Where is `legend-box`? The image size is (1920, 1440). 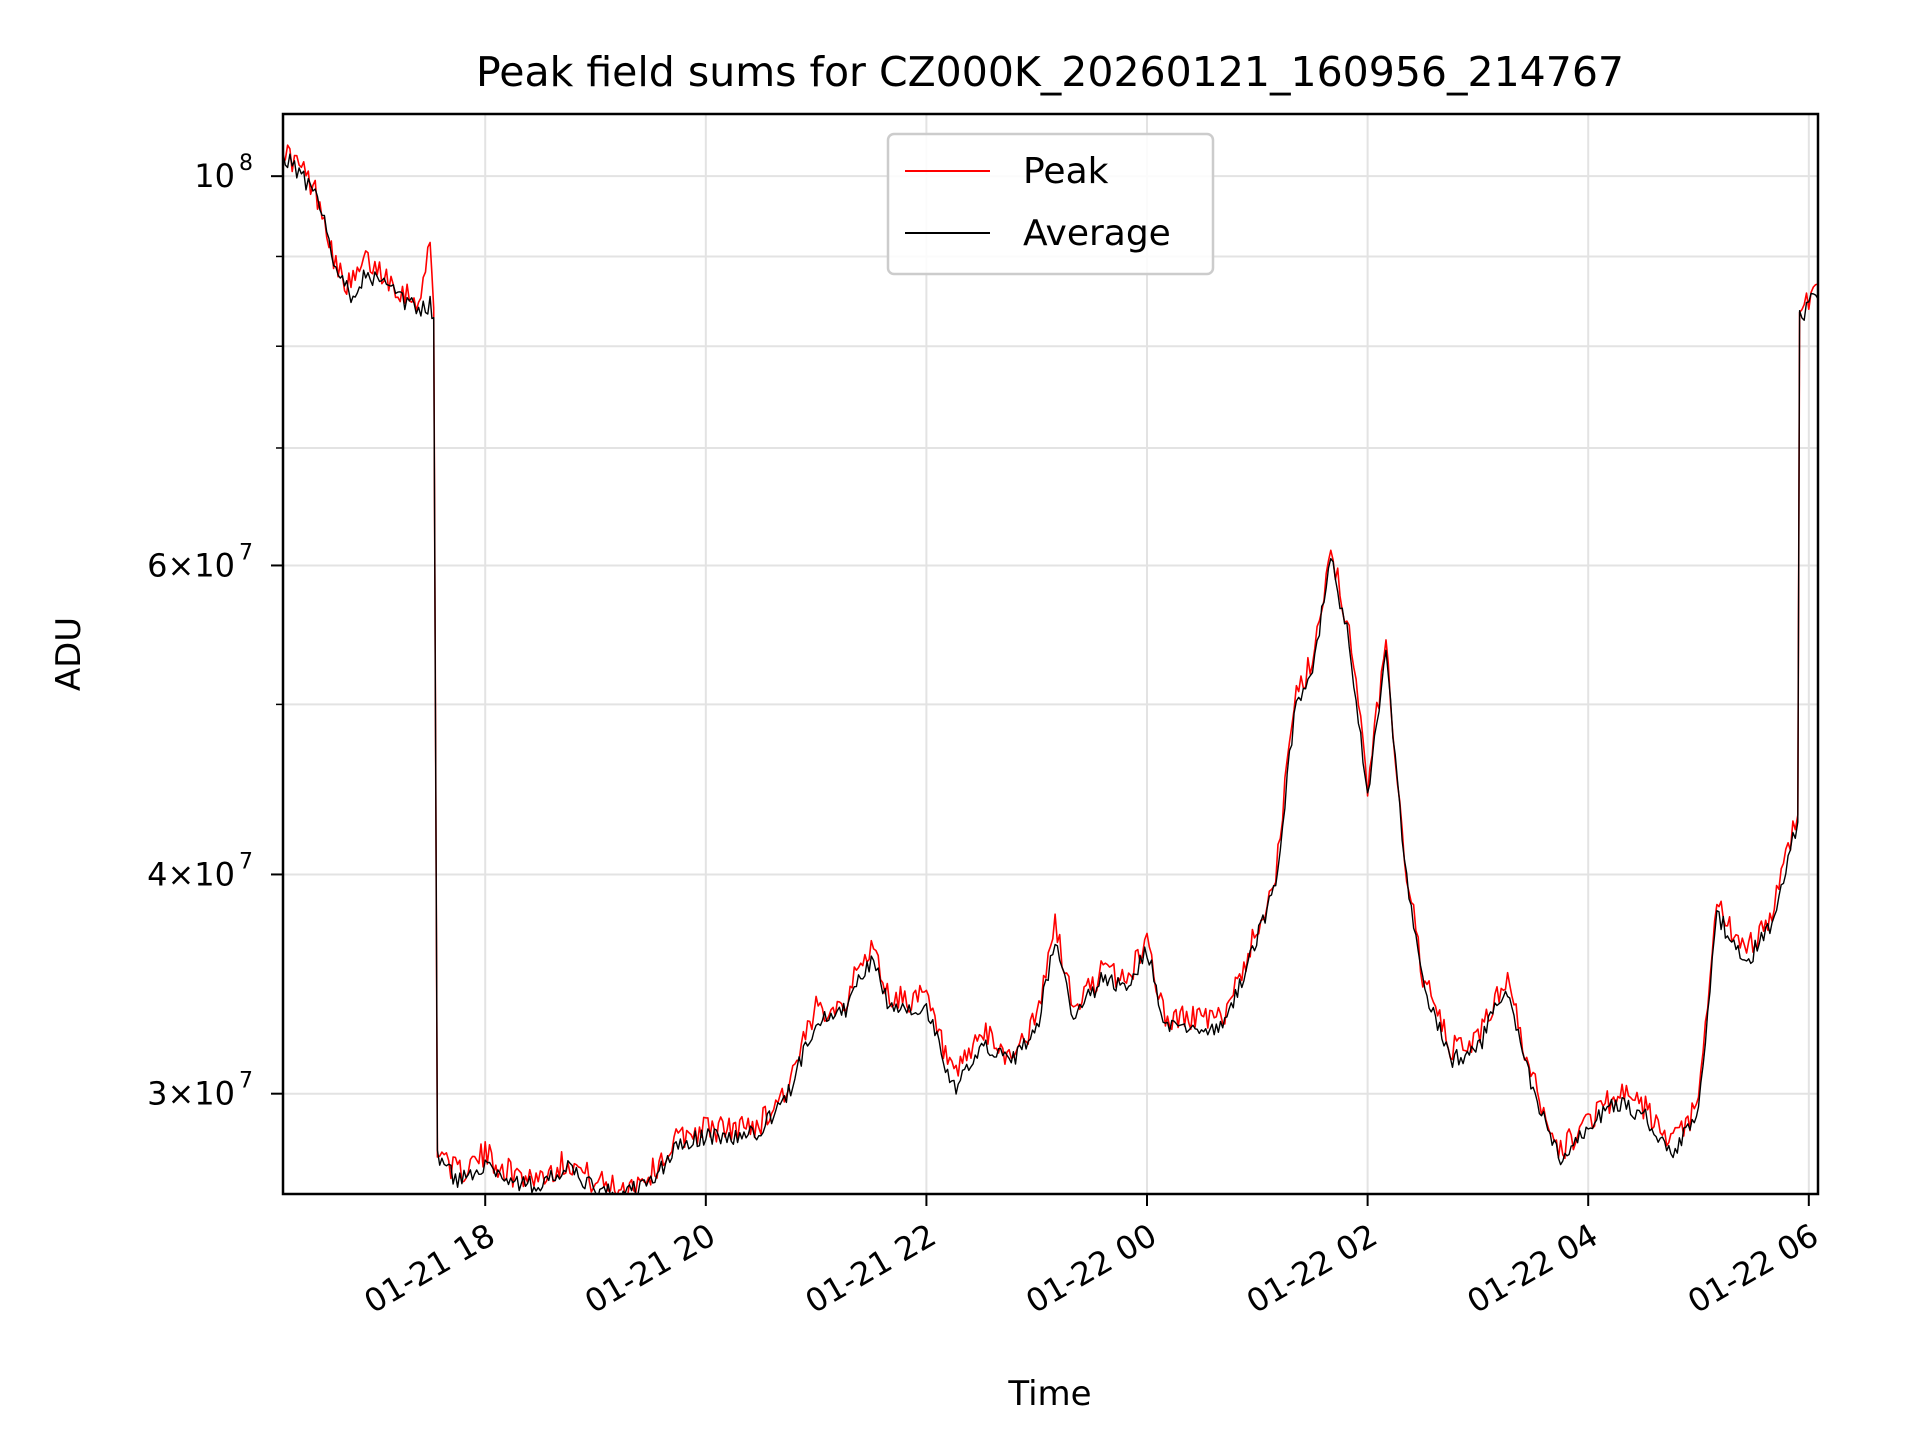
legend-box is located at coordinates (1050, 204).